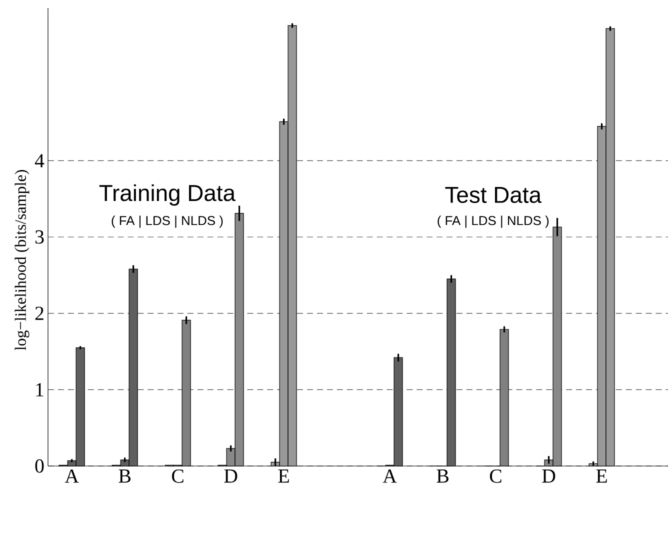 Image resolution: width=668 pixels, height=535 pixels. What do you see at coordinates (39, 161) in the screenshot?
I see `y-tick-label: 4` at bounding box center [39, 161].